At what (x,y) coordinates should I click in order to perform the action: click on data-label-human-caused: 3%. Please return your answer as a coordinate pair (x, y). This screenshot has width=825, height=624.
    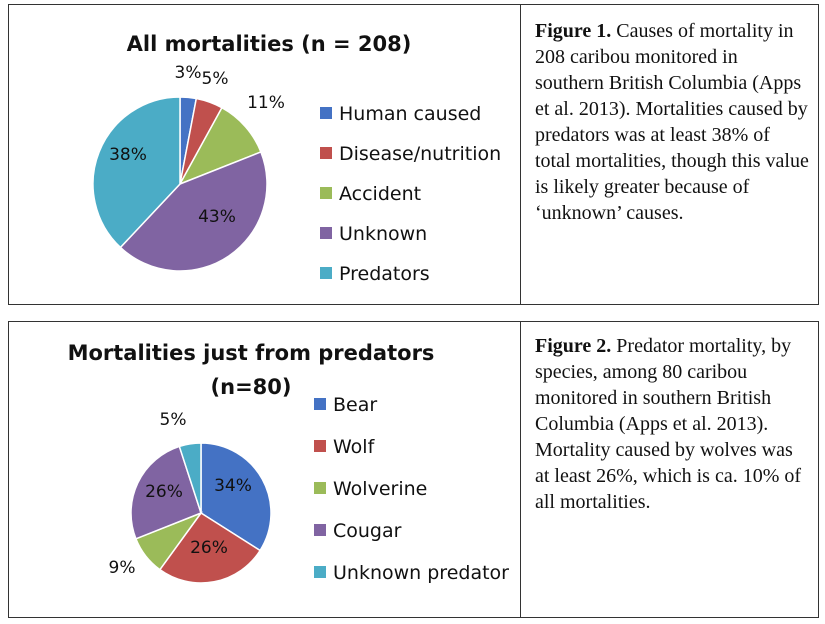
    Looking at the image, I should click on (188, 73).